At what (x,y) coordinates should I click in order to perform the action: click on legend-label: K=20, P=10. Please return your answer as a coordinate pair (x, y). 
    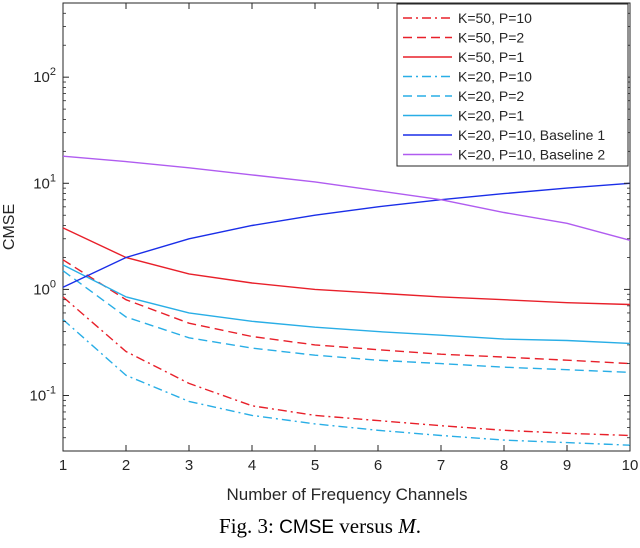
    Looking at the image, I should click on (495, 77).